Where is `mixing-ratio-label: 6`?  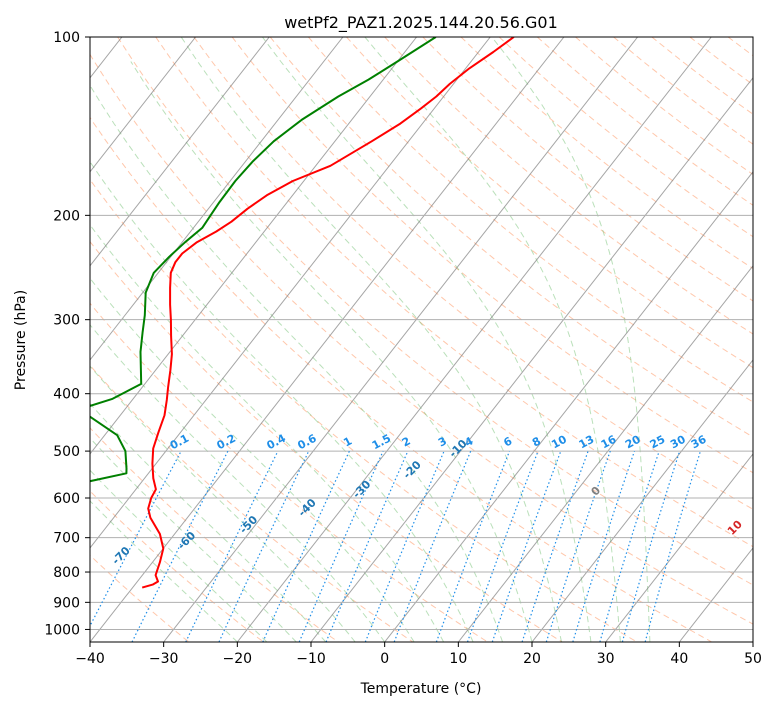
mixing-ratio-label: 6 is located at coordinates (507, 441).